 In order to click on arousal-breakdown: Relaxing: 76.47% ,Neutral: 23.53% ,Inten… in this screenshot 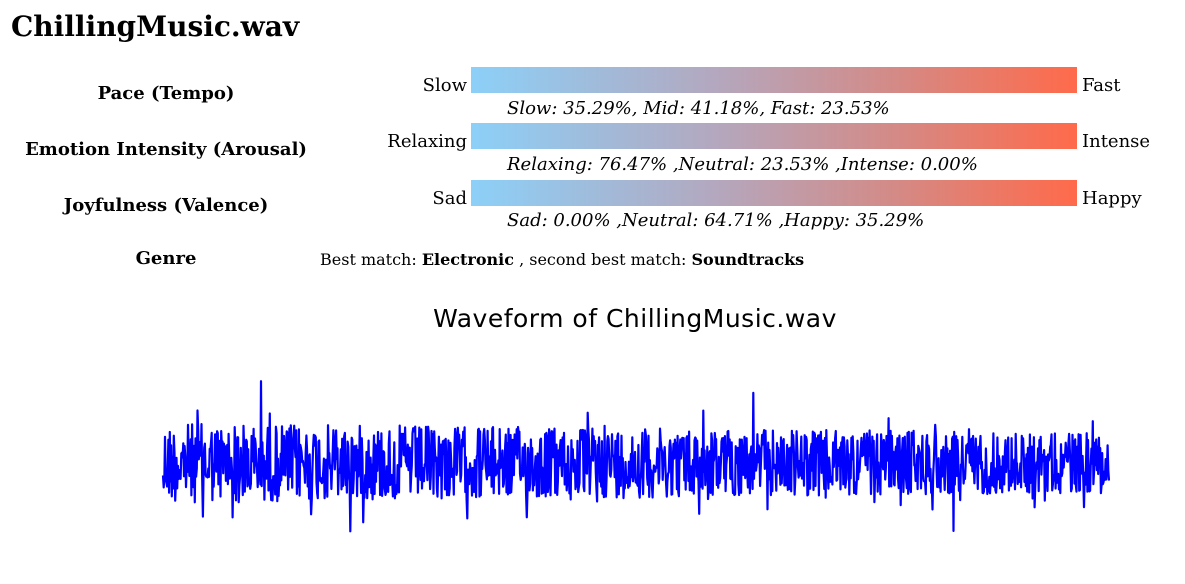, I will do `click(742, 164)`.